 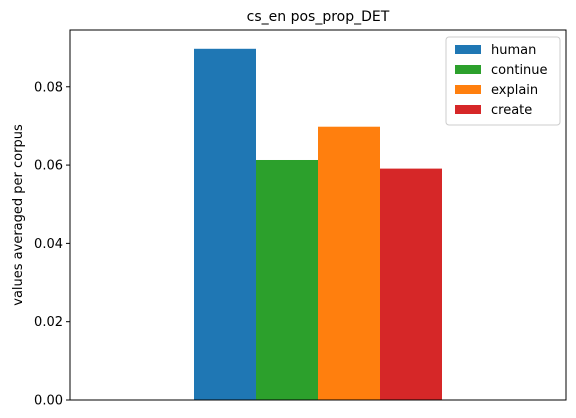 What do you see at coordinates (48, 87) in the screenshot?
I see `y-tick-label: 0.08` at bounding box center [48, 87].